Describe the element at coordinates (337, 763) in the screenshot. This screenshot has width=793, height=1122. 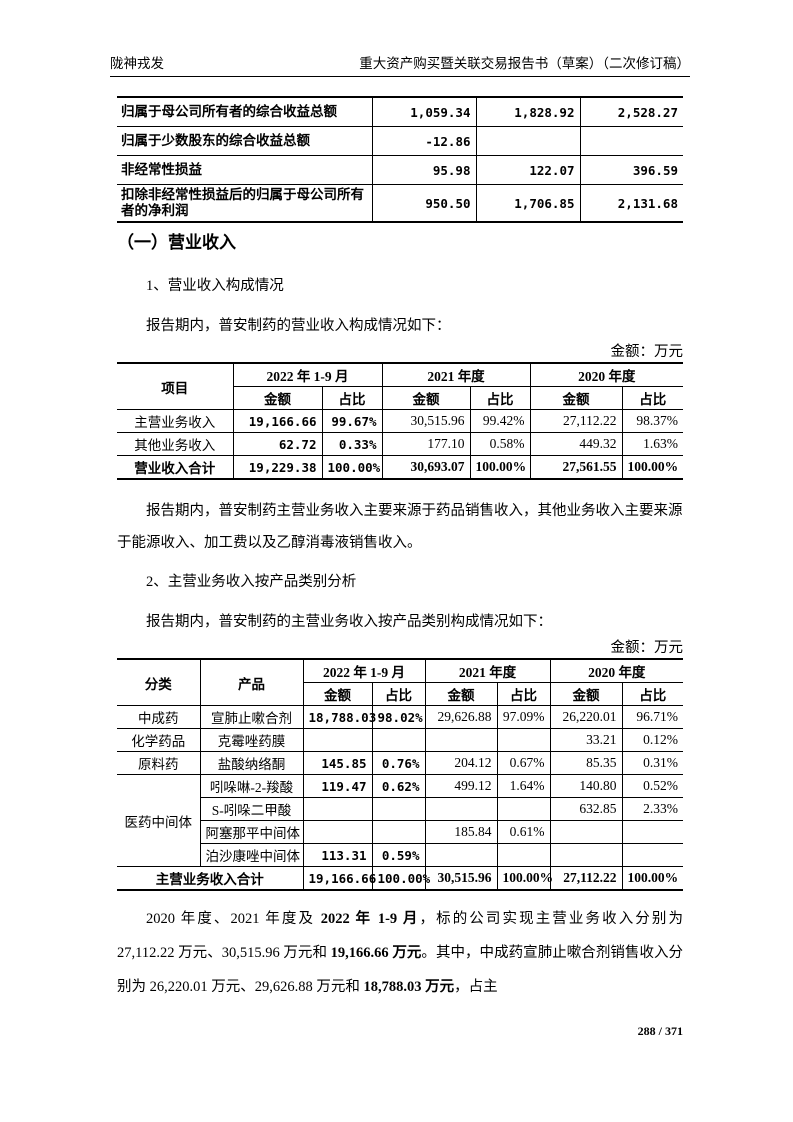
I see `cell: 145.85` at that location.